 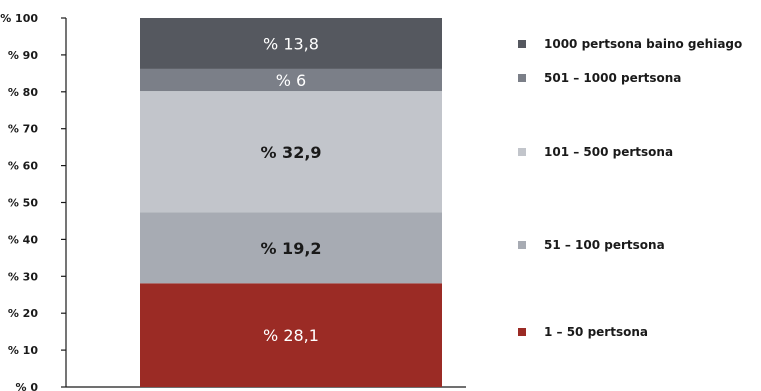 I want to click on y-tick-label: % 100, so click(x=19, y=18).